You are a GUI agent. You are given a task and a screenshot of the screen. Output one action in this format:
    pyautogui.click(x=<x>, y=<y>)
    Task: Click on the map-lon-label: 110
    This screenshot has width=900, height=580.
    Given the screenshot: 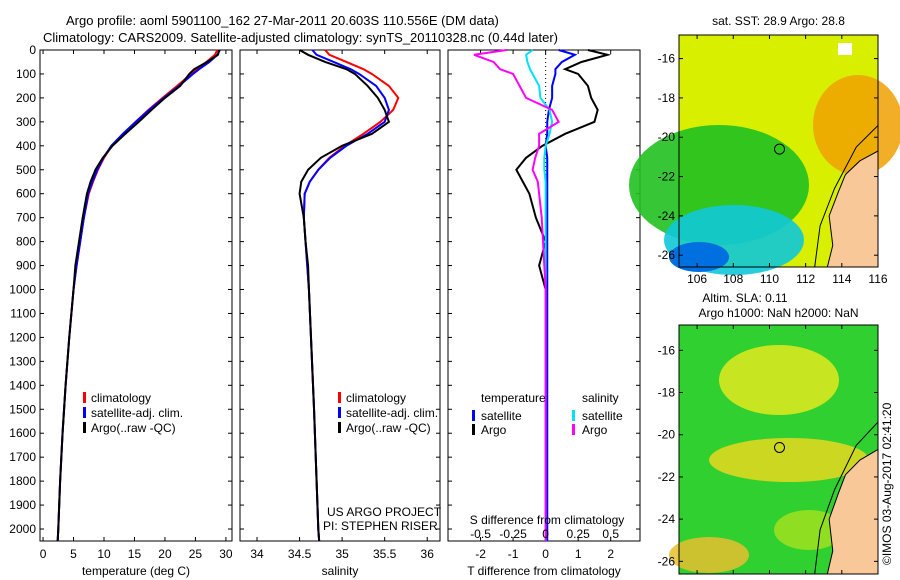 What is the action you would take?
    pyautogui.click(x=769, y=279)
    